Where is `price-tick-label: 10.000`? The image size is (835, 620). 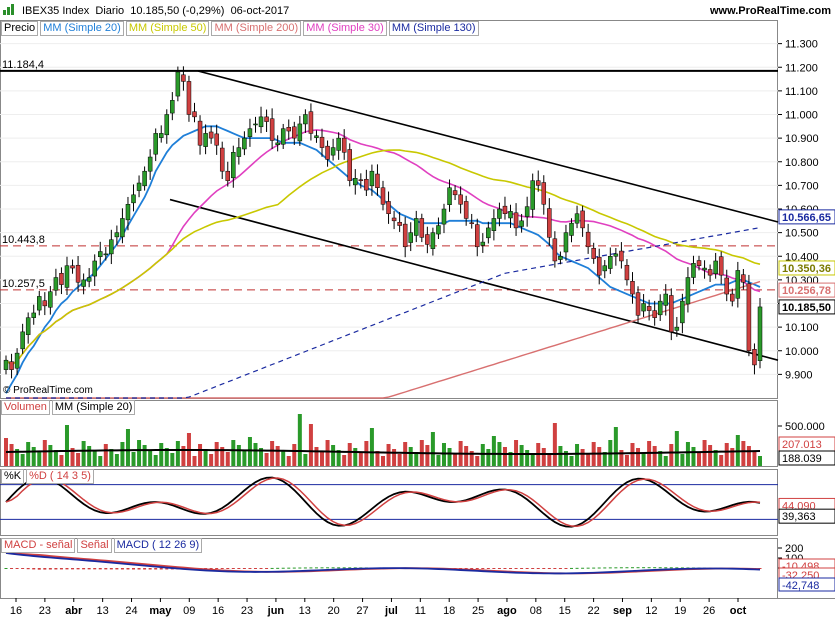
price-tick-label: 10.000 is located at coordinates (802, 352).